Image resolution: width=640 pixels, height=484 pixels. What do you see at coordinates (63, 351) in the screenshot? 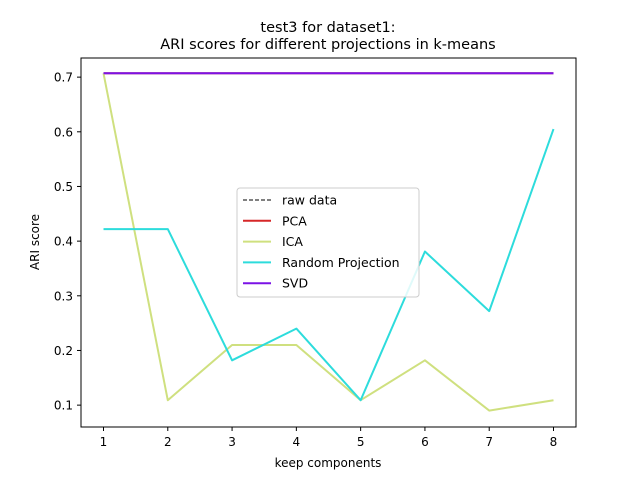
I see `y-tick-label: 0.2` at bounding box center [63, 351].